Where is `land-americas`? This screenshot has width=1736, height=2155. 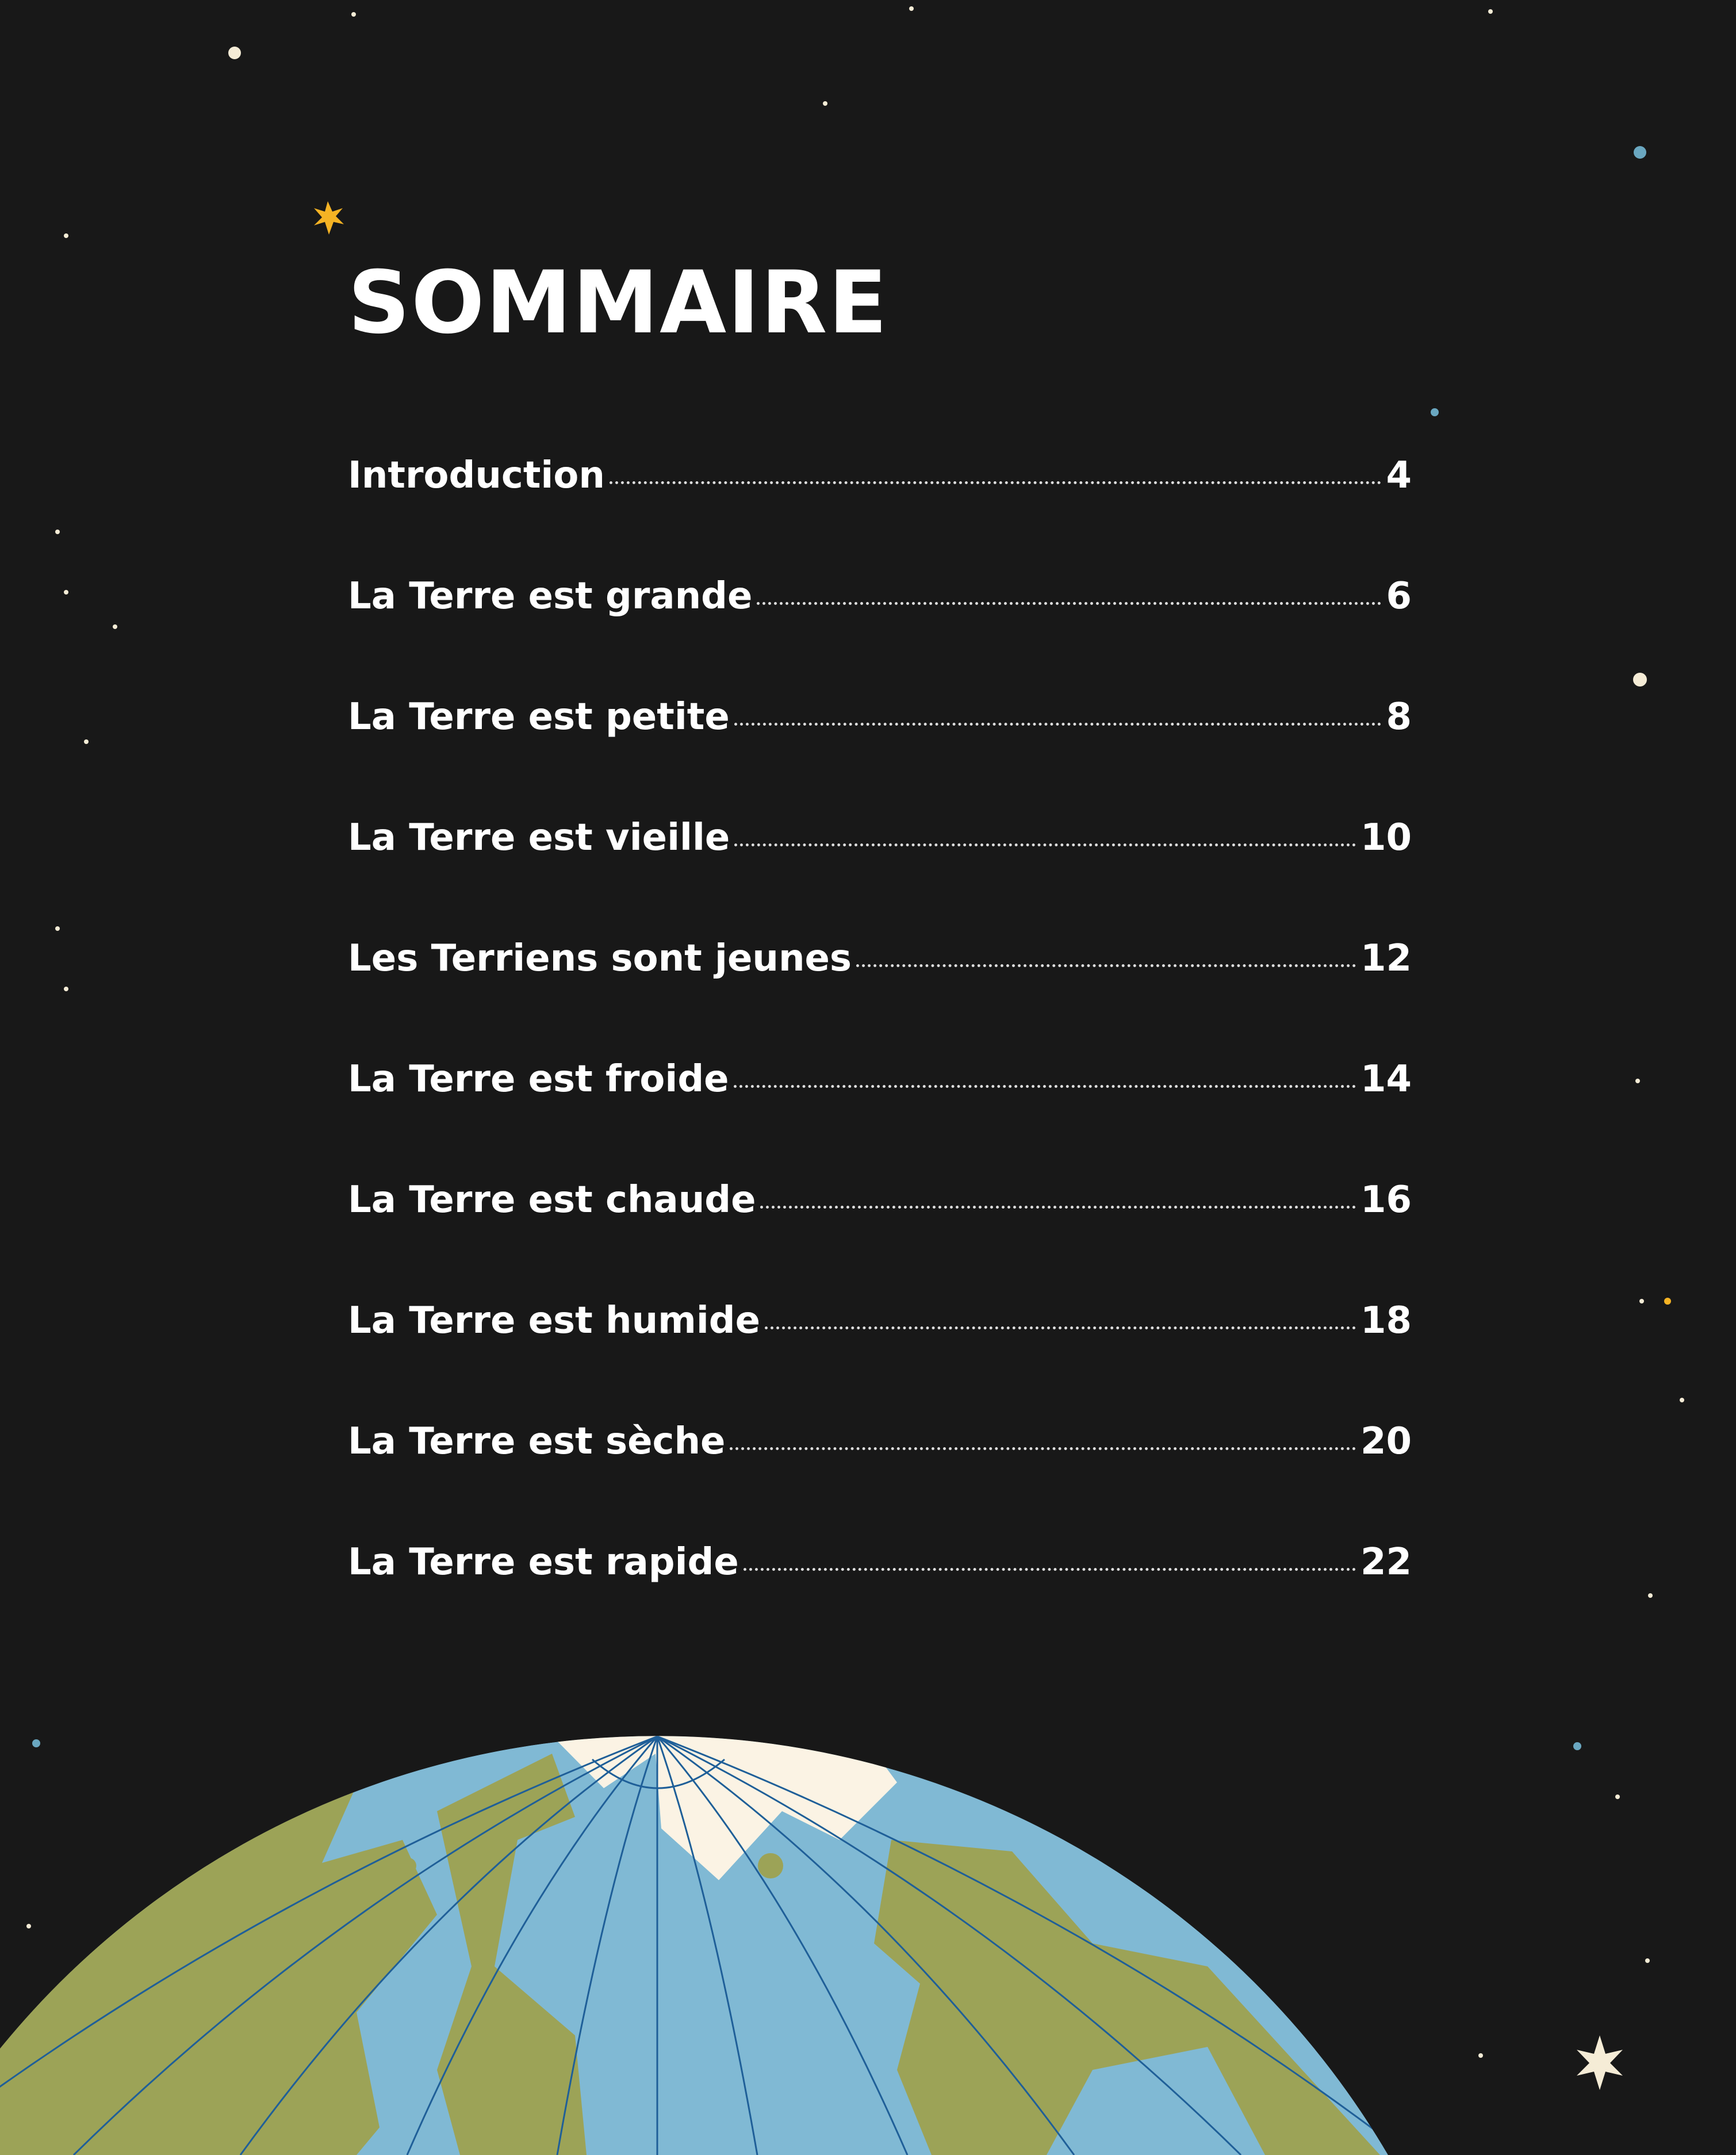
land-americas is located at coordinates (218, 1957).